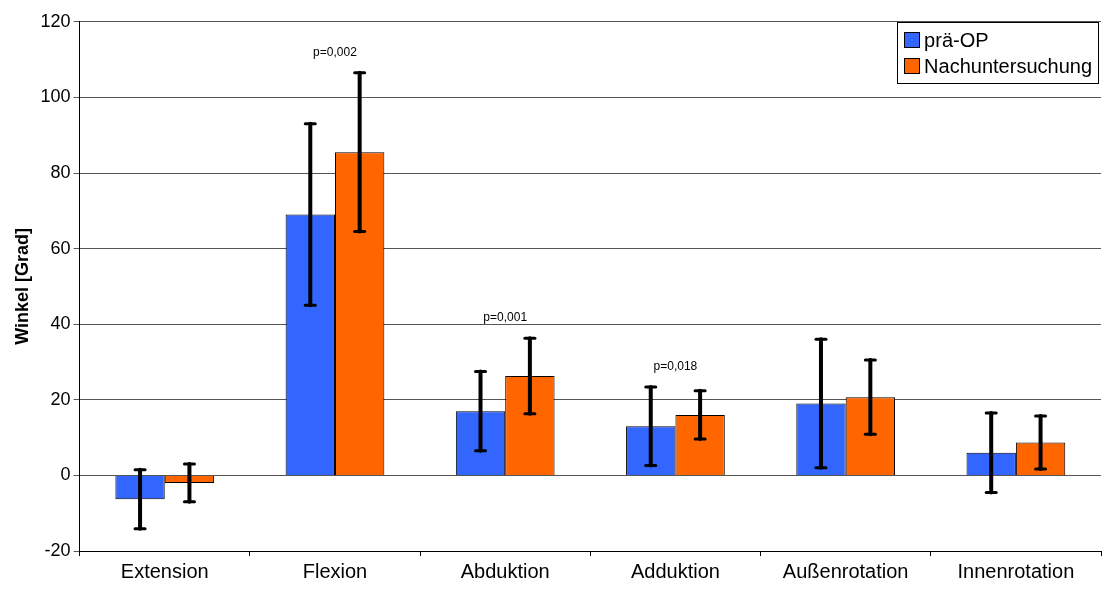 Image resolution: width=1113 pixels, height=599 pixels. What do you see at coordinates (164, 570) in the screenshot?
I see `x-tick-label: Extension` at bounding box center [164, 570].